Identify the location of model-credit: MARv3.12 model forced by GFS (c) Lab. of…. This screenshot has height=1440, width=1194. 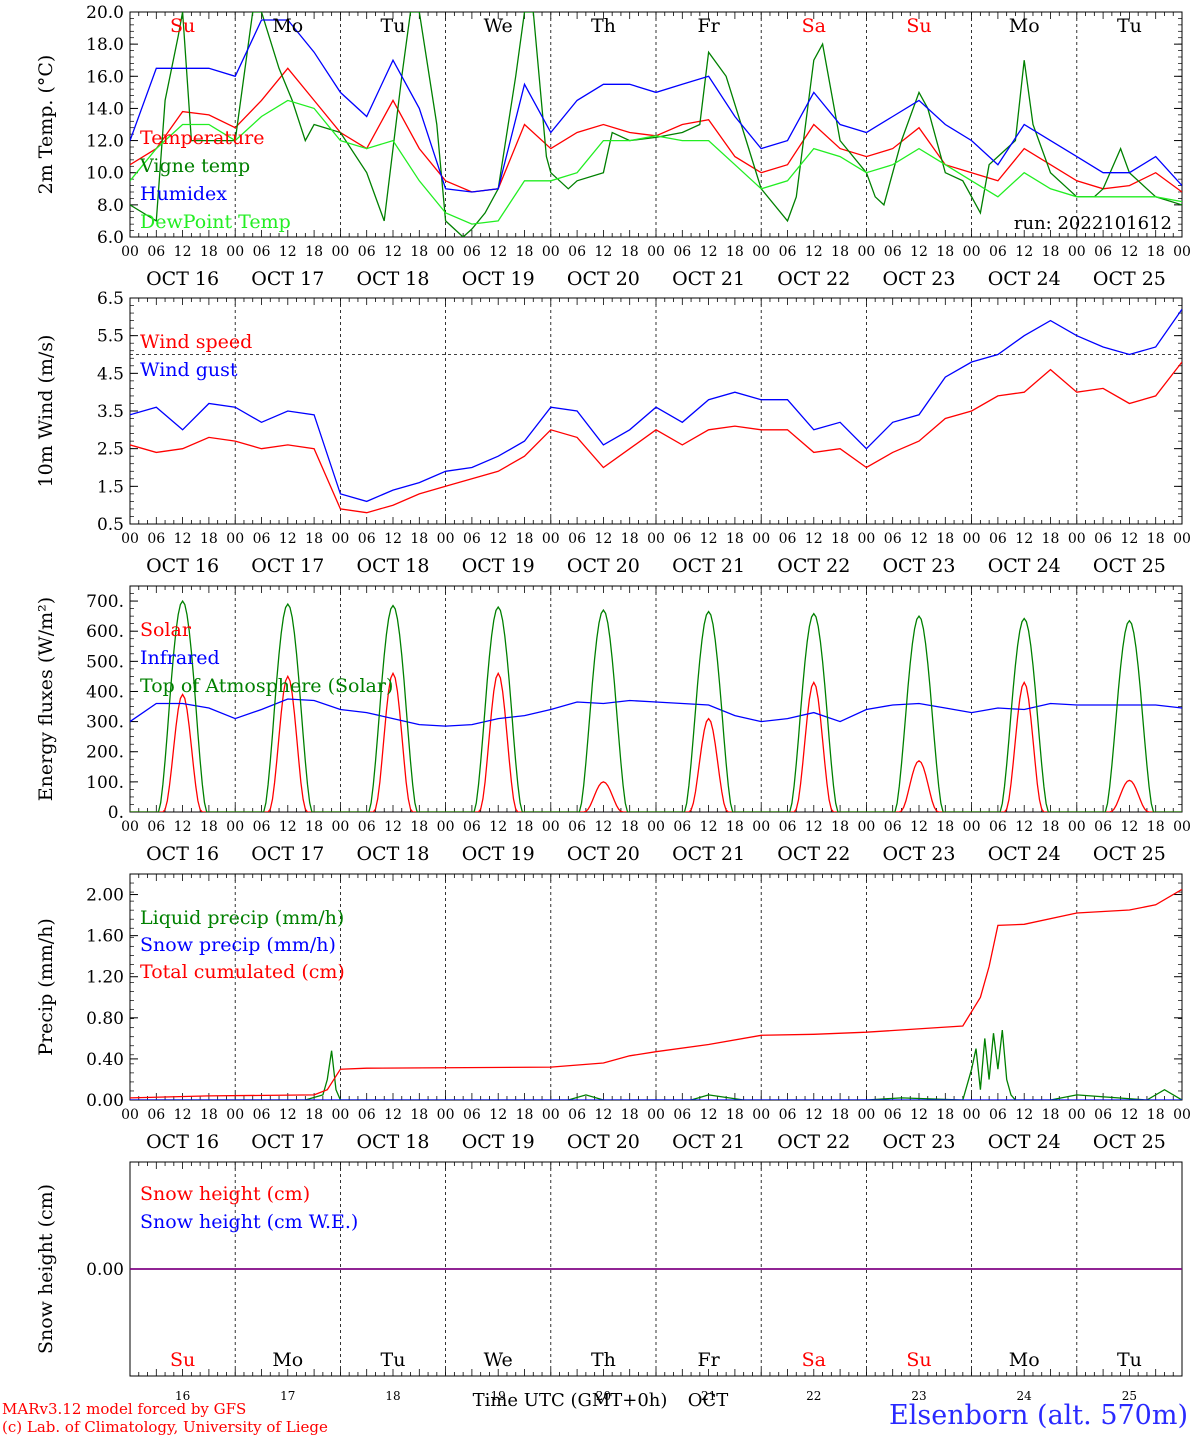
(165, 1418).